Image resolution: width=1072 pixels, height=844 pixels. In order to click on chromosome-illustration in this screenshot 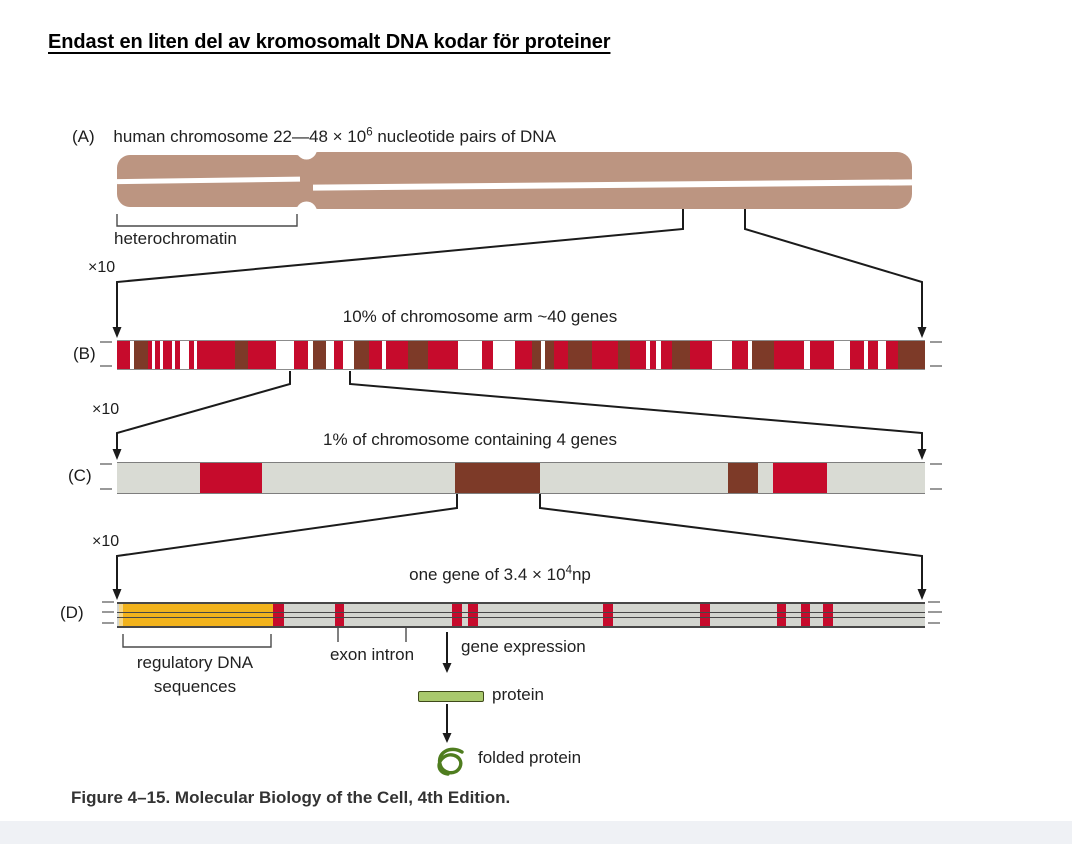, I will do `click(514, 180)`.